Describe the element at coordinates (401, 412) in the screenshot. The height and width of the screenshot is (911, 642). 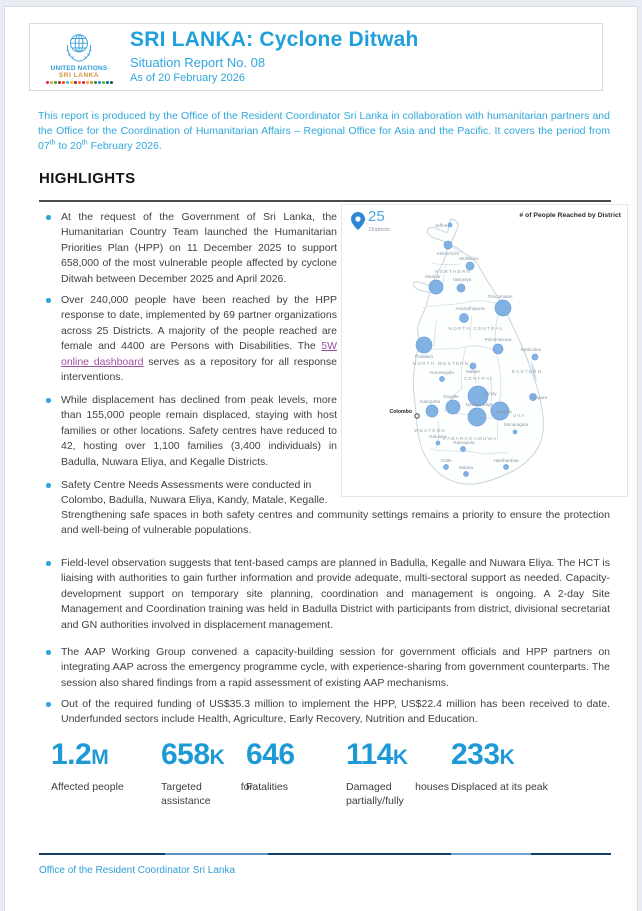
I see `capital-label: Colombo` at that location.